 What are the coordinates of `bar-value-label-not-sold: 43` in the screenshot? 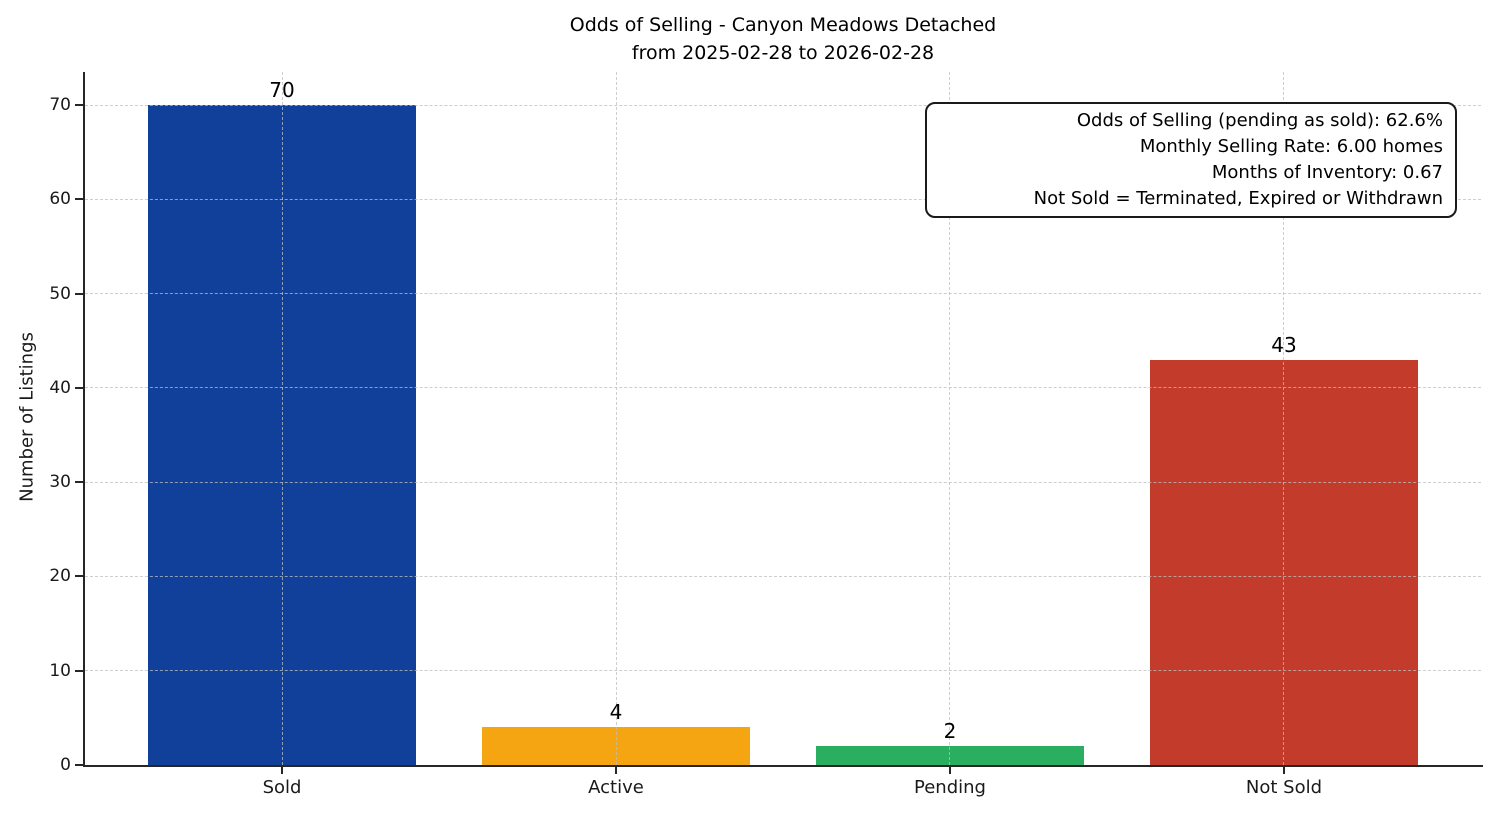 It's located at (1284, 344).